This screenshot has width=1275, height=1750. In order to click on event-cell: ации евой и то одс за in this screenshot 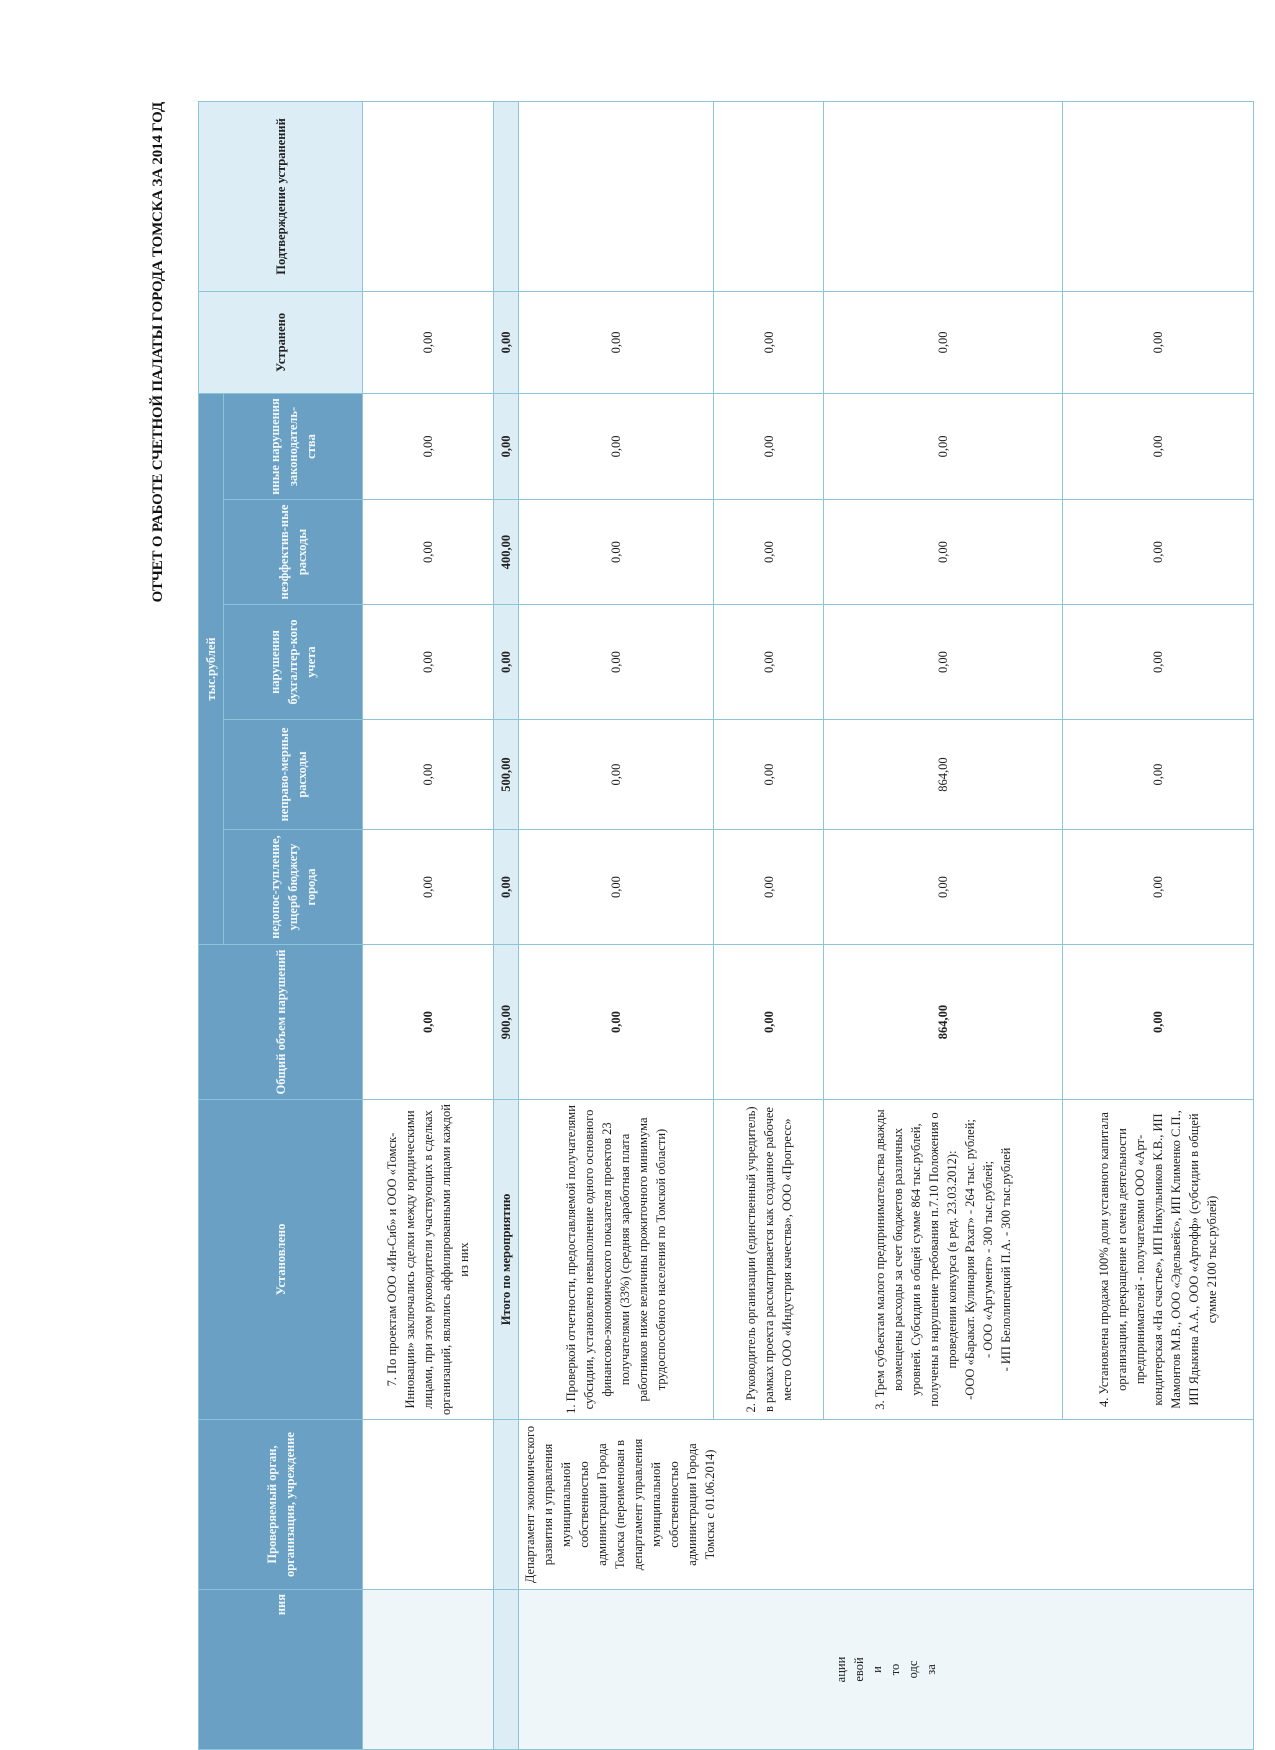, I will do `click(886, 1669)`.